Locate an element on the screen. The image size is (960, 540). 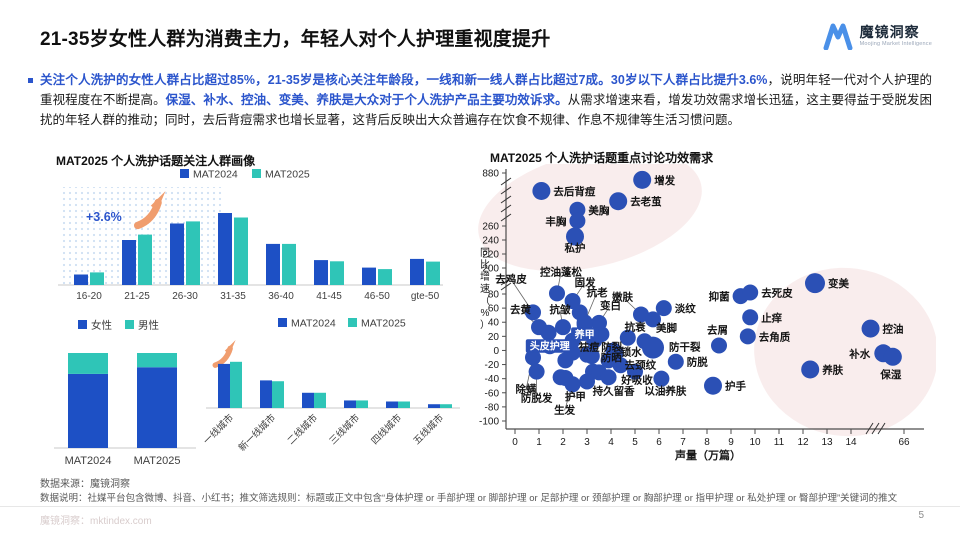
x-tick-label: 14 is located at coordinates (851, 442).